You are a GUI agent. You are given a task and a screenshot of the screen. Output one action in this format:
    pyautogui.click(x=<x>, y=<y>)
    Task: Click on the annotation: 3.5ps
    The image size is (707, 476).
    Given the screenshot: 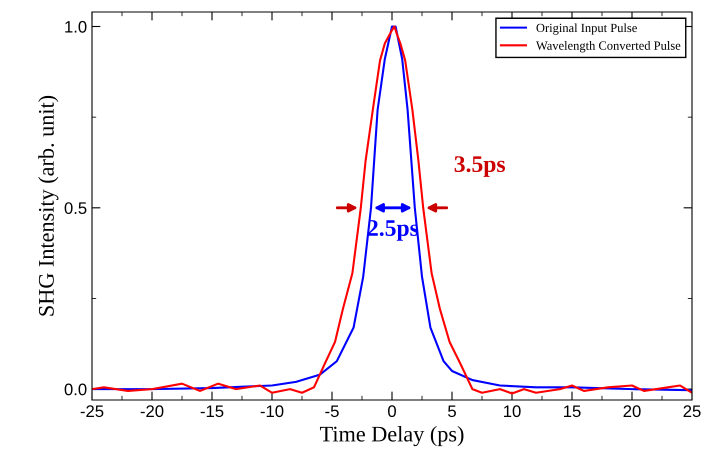 What is the action you would take?
    pyautogui.click(x=480, y=166)
    